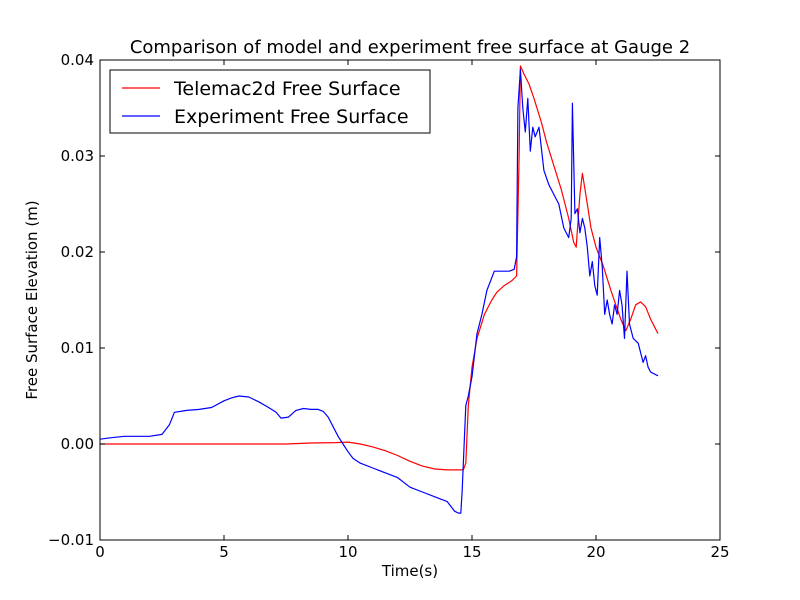 The image size is (800, 600). What do you see at coordinates (719, 552) in the screenshot?
I see `x-tick-label: 25` at bounding box center [719, 552].